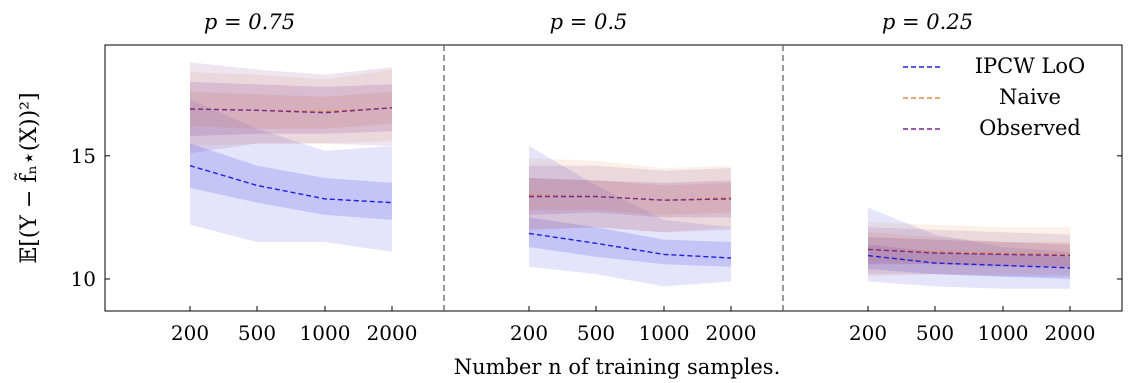 The height and width of the screenshot is (383, 1133). Describe the element at coordinates (1030, 128) in the screenshot. I see `legend-label: Observed` at that location.